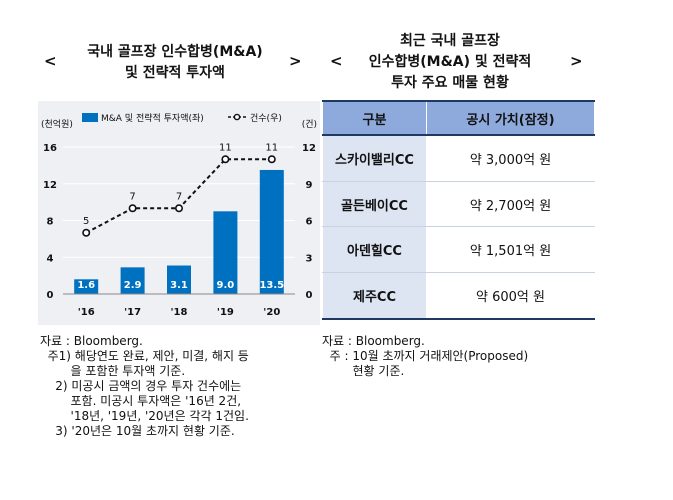 This screenshot has height=500, width=673. I want to click on row-value: 약 2,700억 원, so click(510, 204).